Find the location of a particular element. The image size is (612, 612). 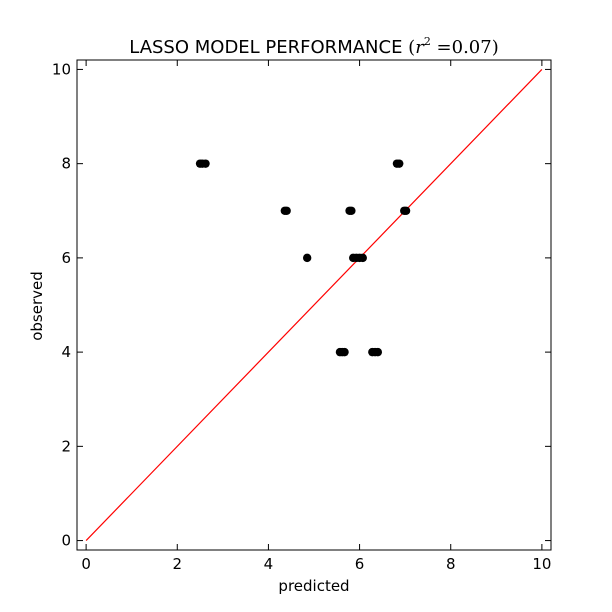

title-superscript: 2 is located at coordinates (427, 41).